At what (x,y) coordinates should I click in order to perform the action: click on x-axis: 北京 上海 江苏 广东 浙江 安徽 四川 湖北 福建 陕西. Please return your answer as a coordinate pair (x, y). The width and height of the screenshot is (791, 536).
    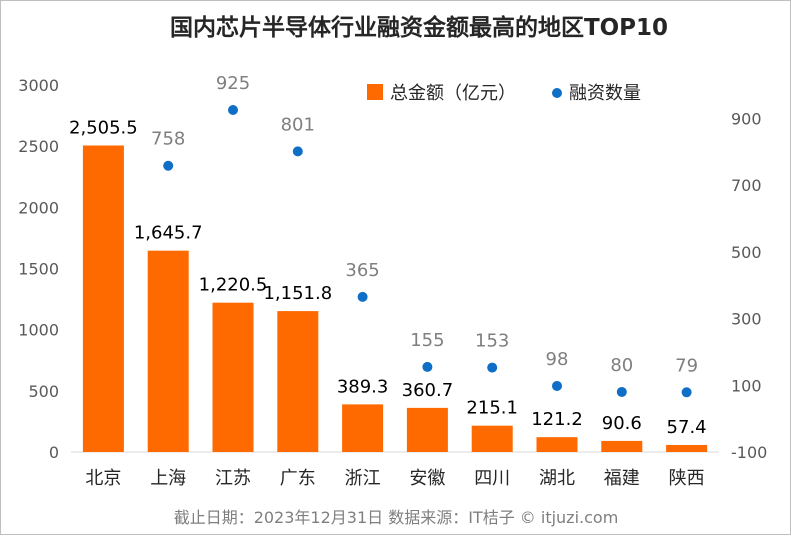
    Looking at the image, I should click on (395, 470).